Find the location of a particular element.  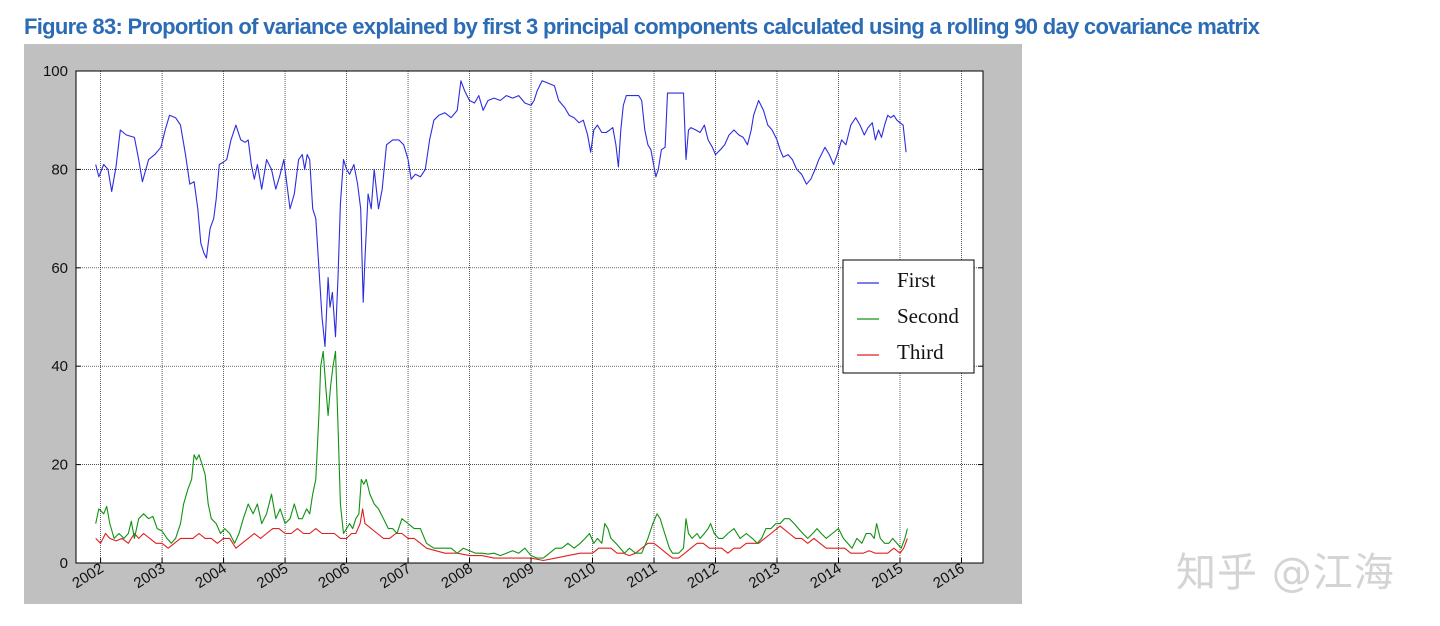

x-tick-label: 2004 is located at coordinates (210, 576).